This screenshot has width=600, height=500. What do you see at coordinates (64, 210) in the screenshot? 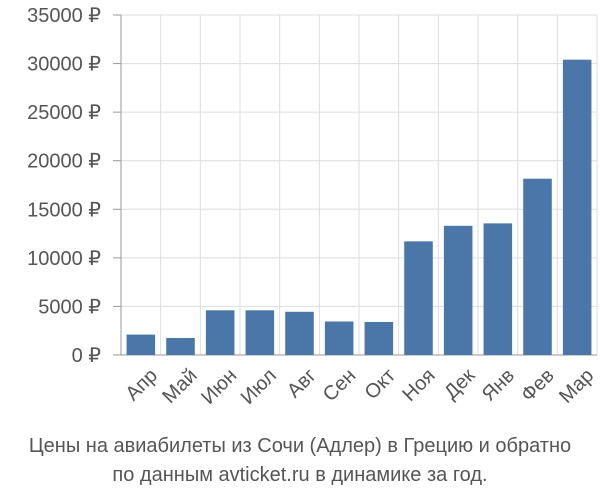
I see `y-tick-label: 15000 ₽` at bounding box center [64, 210].